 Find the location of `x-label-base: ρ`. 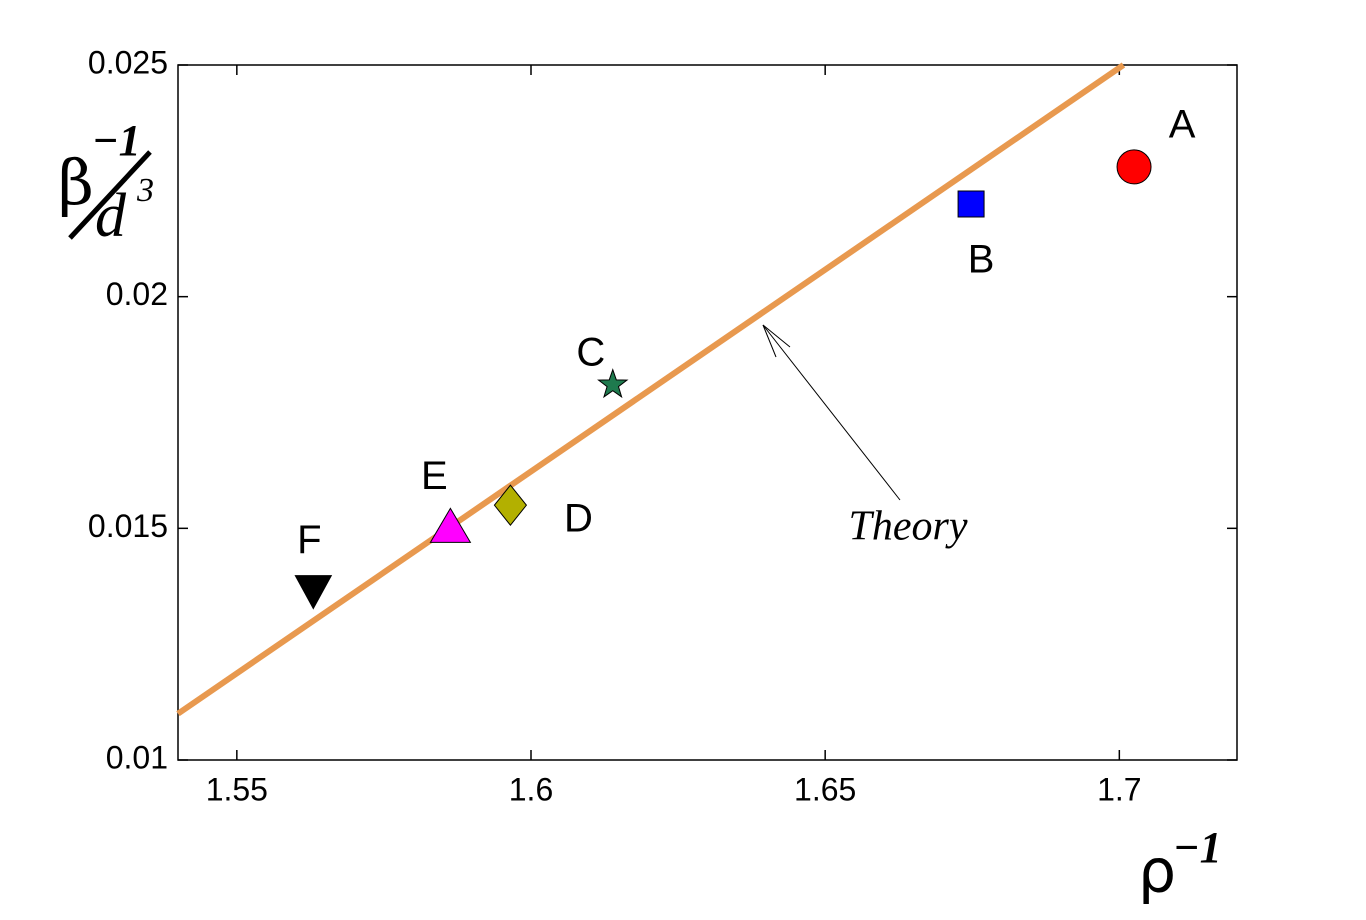

x-label-base: ρ is located at coordinates (1157, 872).